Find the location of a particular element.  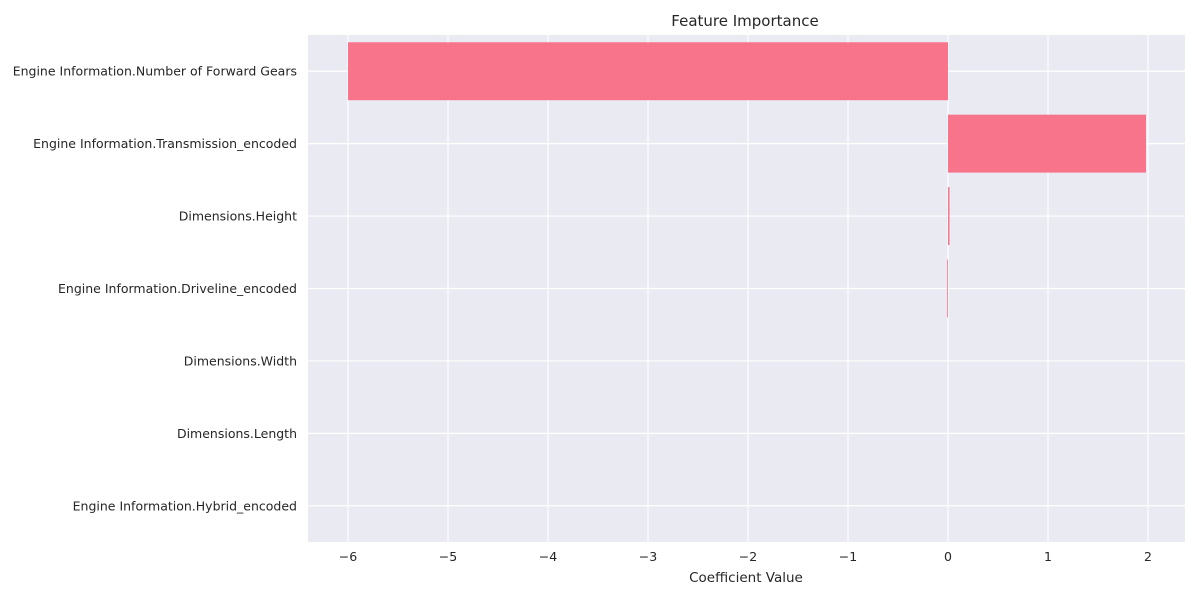

y-category-label: Engine Information.Hybrid_encoded is located at coordinates (185, 505).